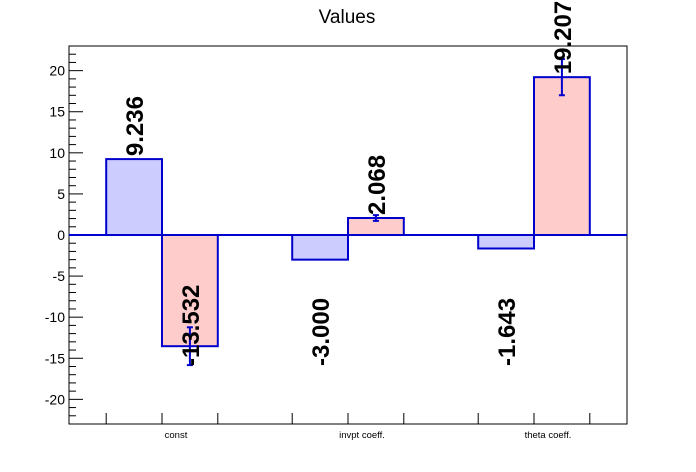 The image size is (696, 472). What do you see at coordinates (55, 399) in the screenshot?
I see `y-tick-label: -20` at bounding box center [55, 399].